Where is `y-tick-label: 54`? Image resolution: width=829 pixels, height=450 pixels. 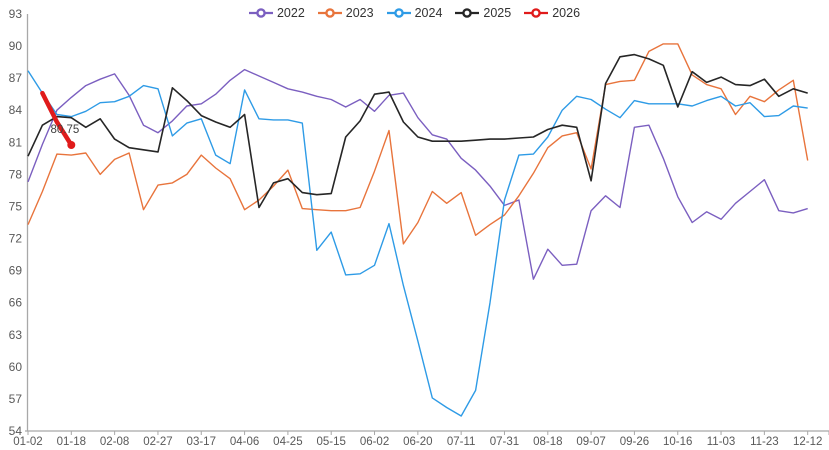 y-tick-label: 54 is located at coordinates (16, 431).